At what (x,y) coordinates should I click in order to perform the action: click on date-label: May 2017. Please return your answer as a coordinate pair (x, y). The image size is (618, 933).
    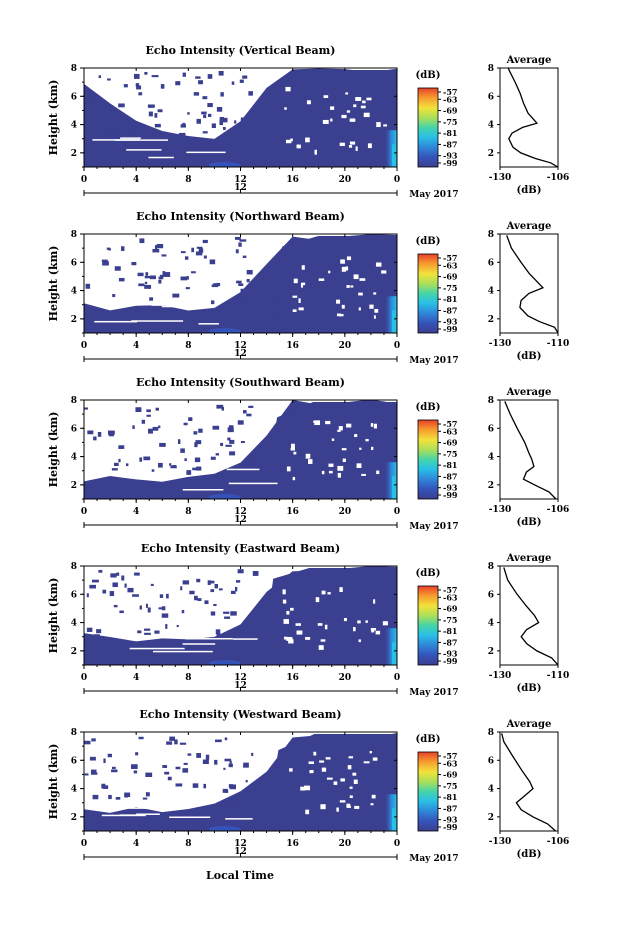
    Looking at the image, I should click on (433, 361).